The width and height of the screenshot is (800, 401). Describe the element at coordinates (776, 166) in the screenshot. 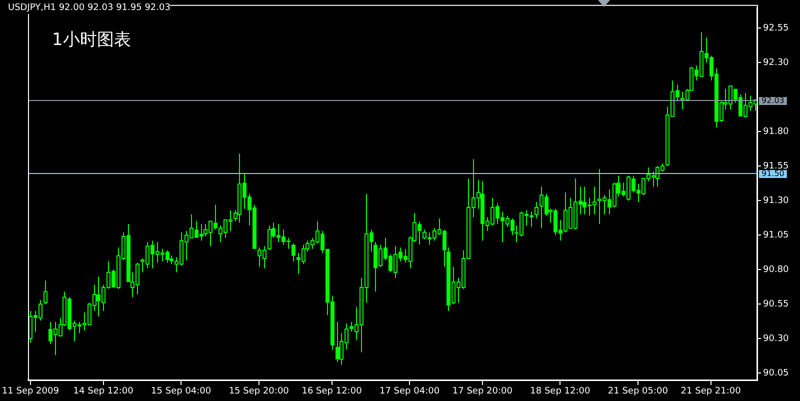

I see `y-tick-label: 91.55` at that location.